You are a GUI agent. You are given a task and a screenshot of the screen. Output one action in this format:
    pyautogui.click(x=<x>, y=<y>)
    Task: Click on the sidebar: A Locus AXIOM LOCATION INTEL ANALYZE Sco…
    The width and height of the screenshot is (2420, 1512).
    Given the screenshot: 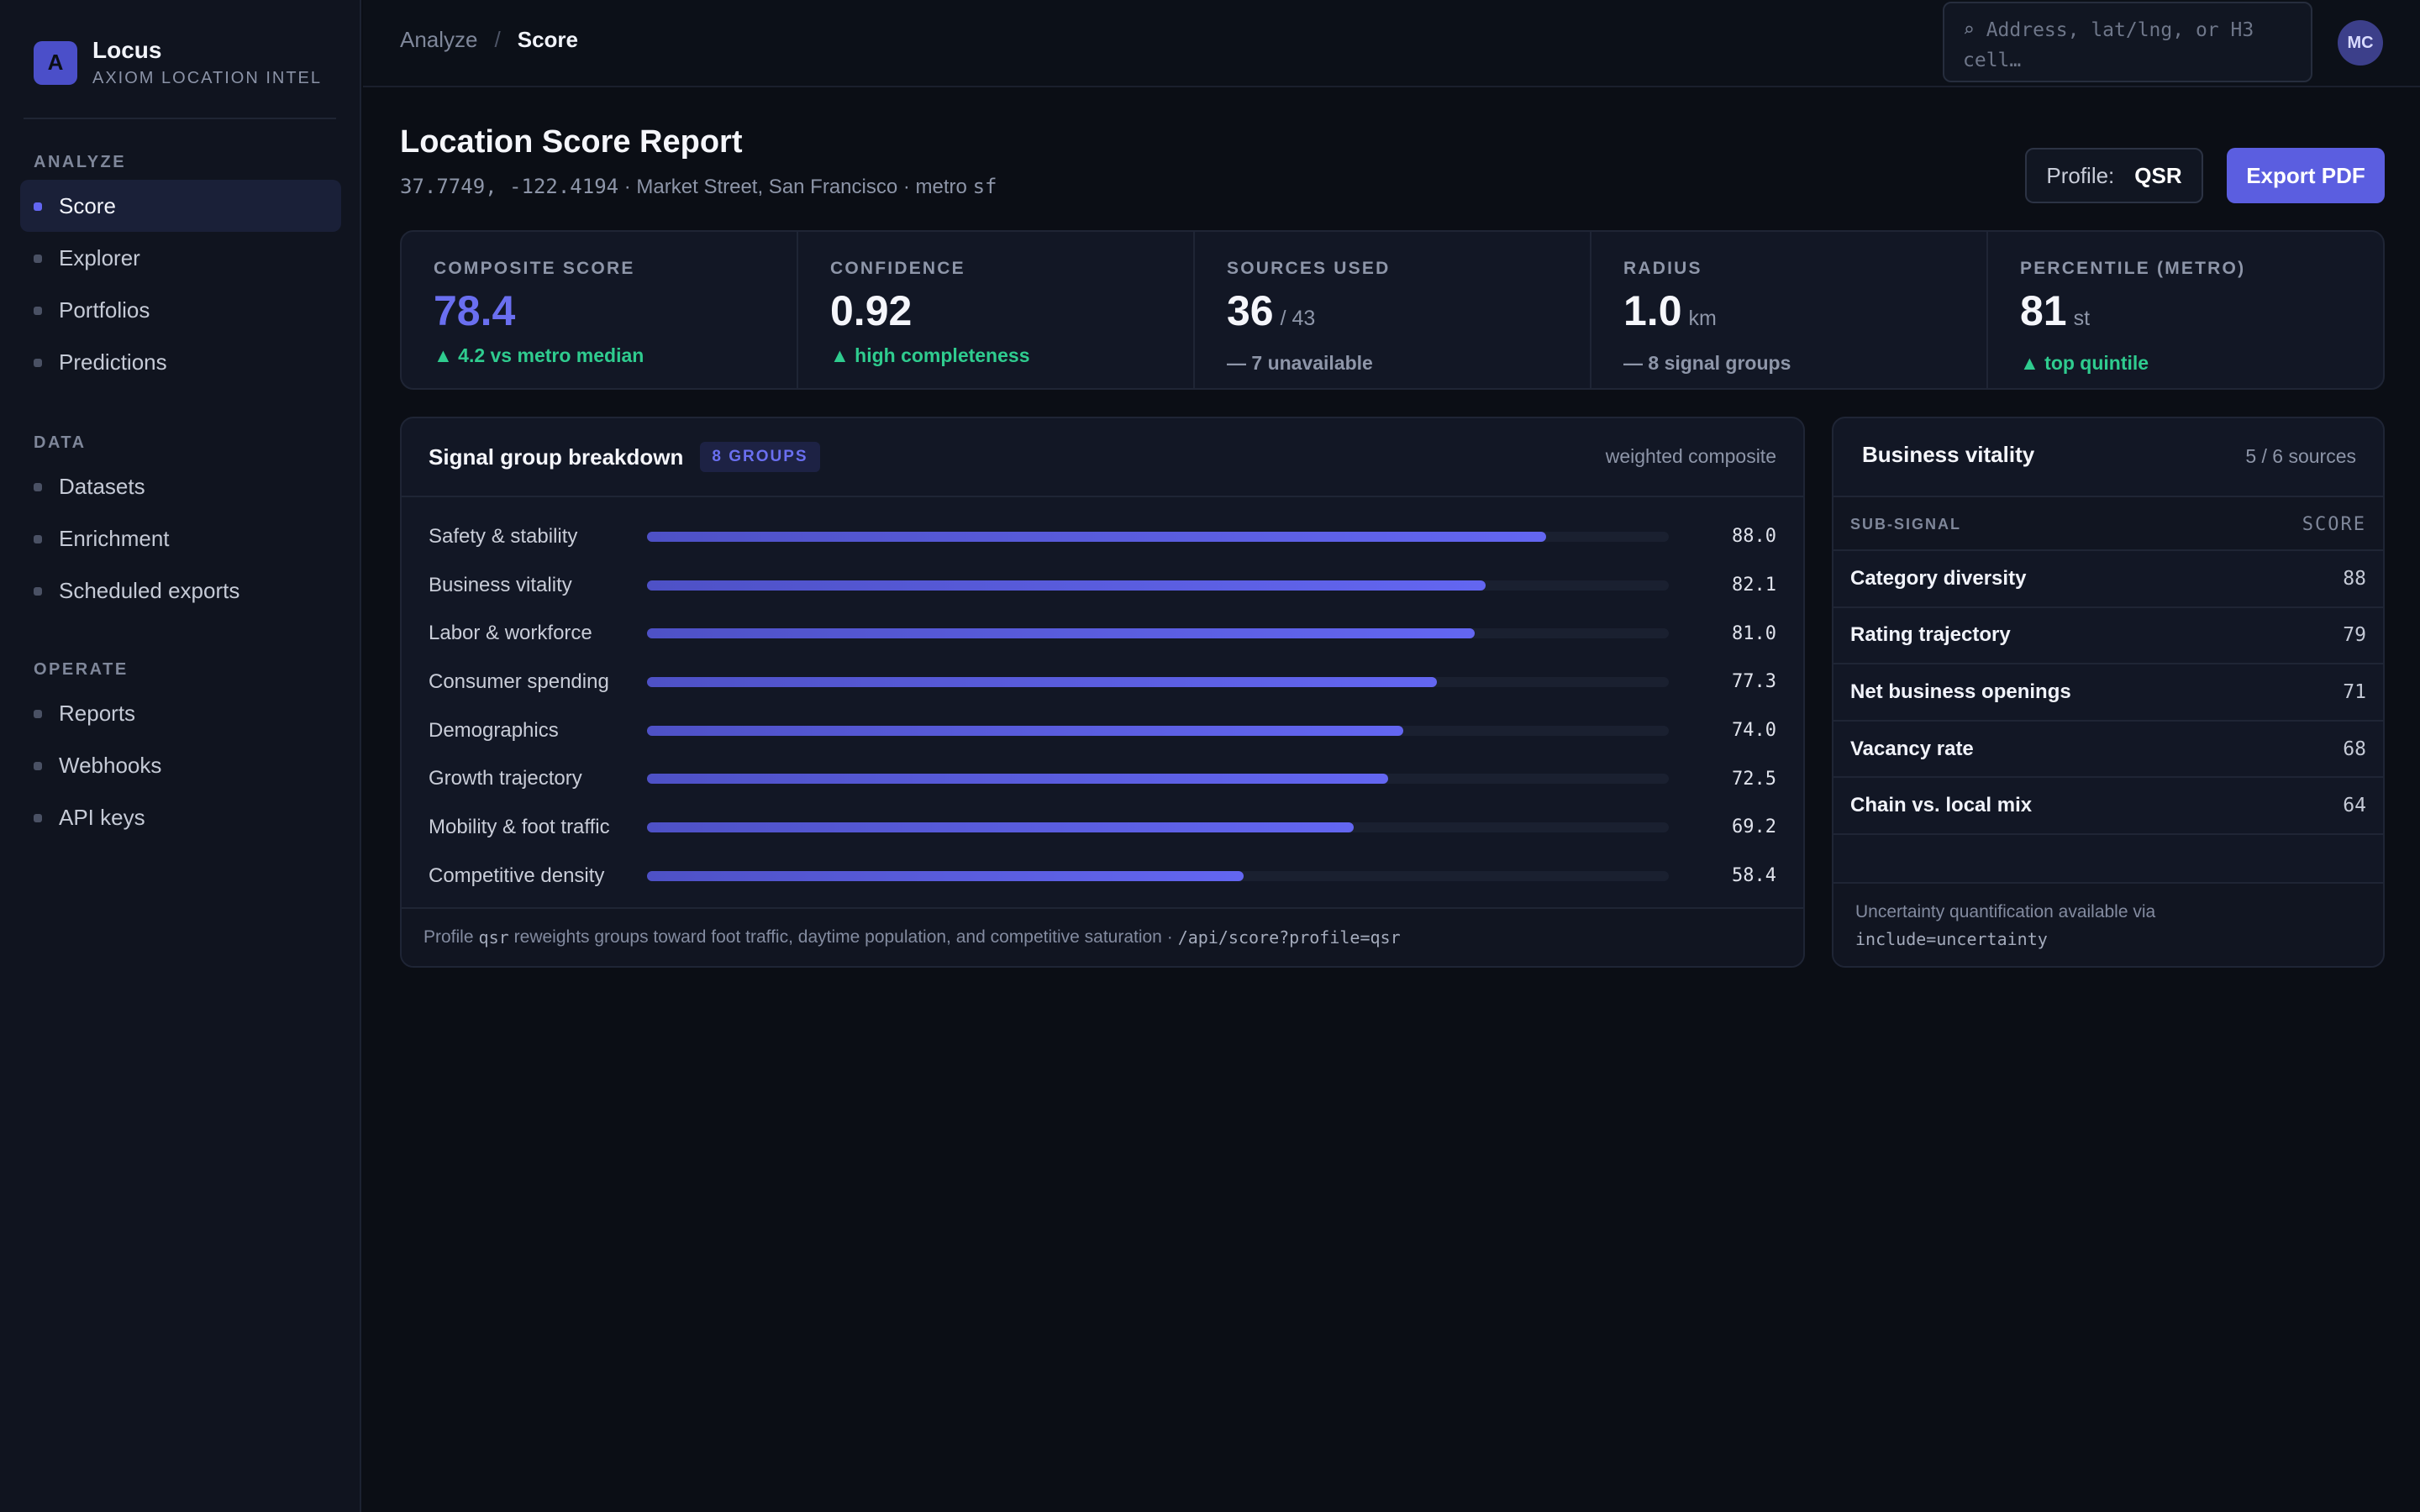 What is the action you would take?
    pyautogui.click(x=180, y=756)
    